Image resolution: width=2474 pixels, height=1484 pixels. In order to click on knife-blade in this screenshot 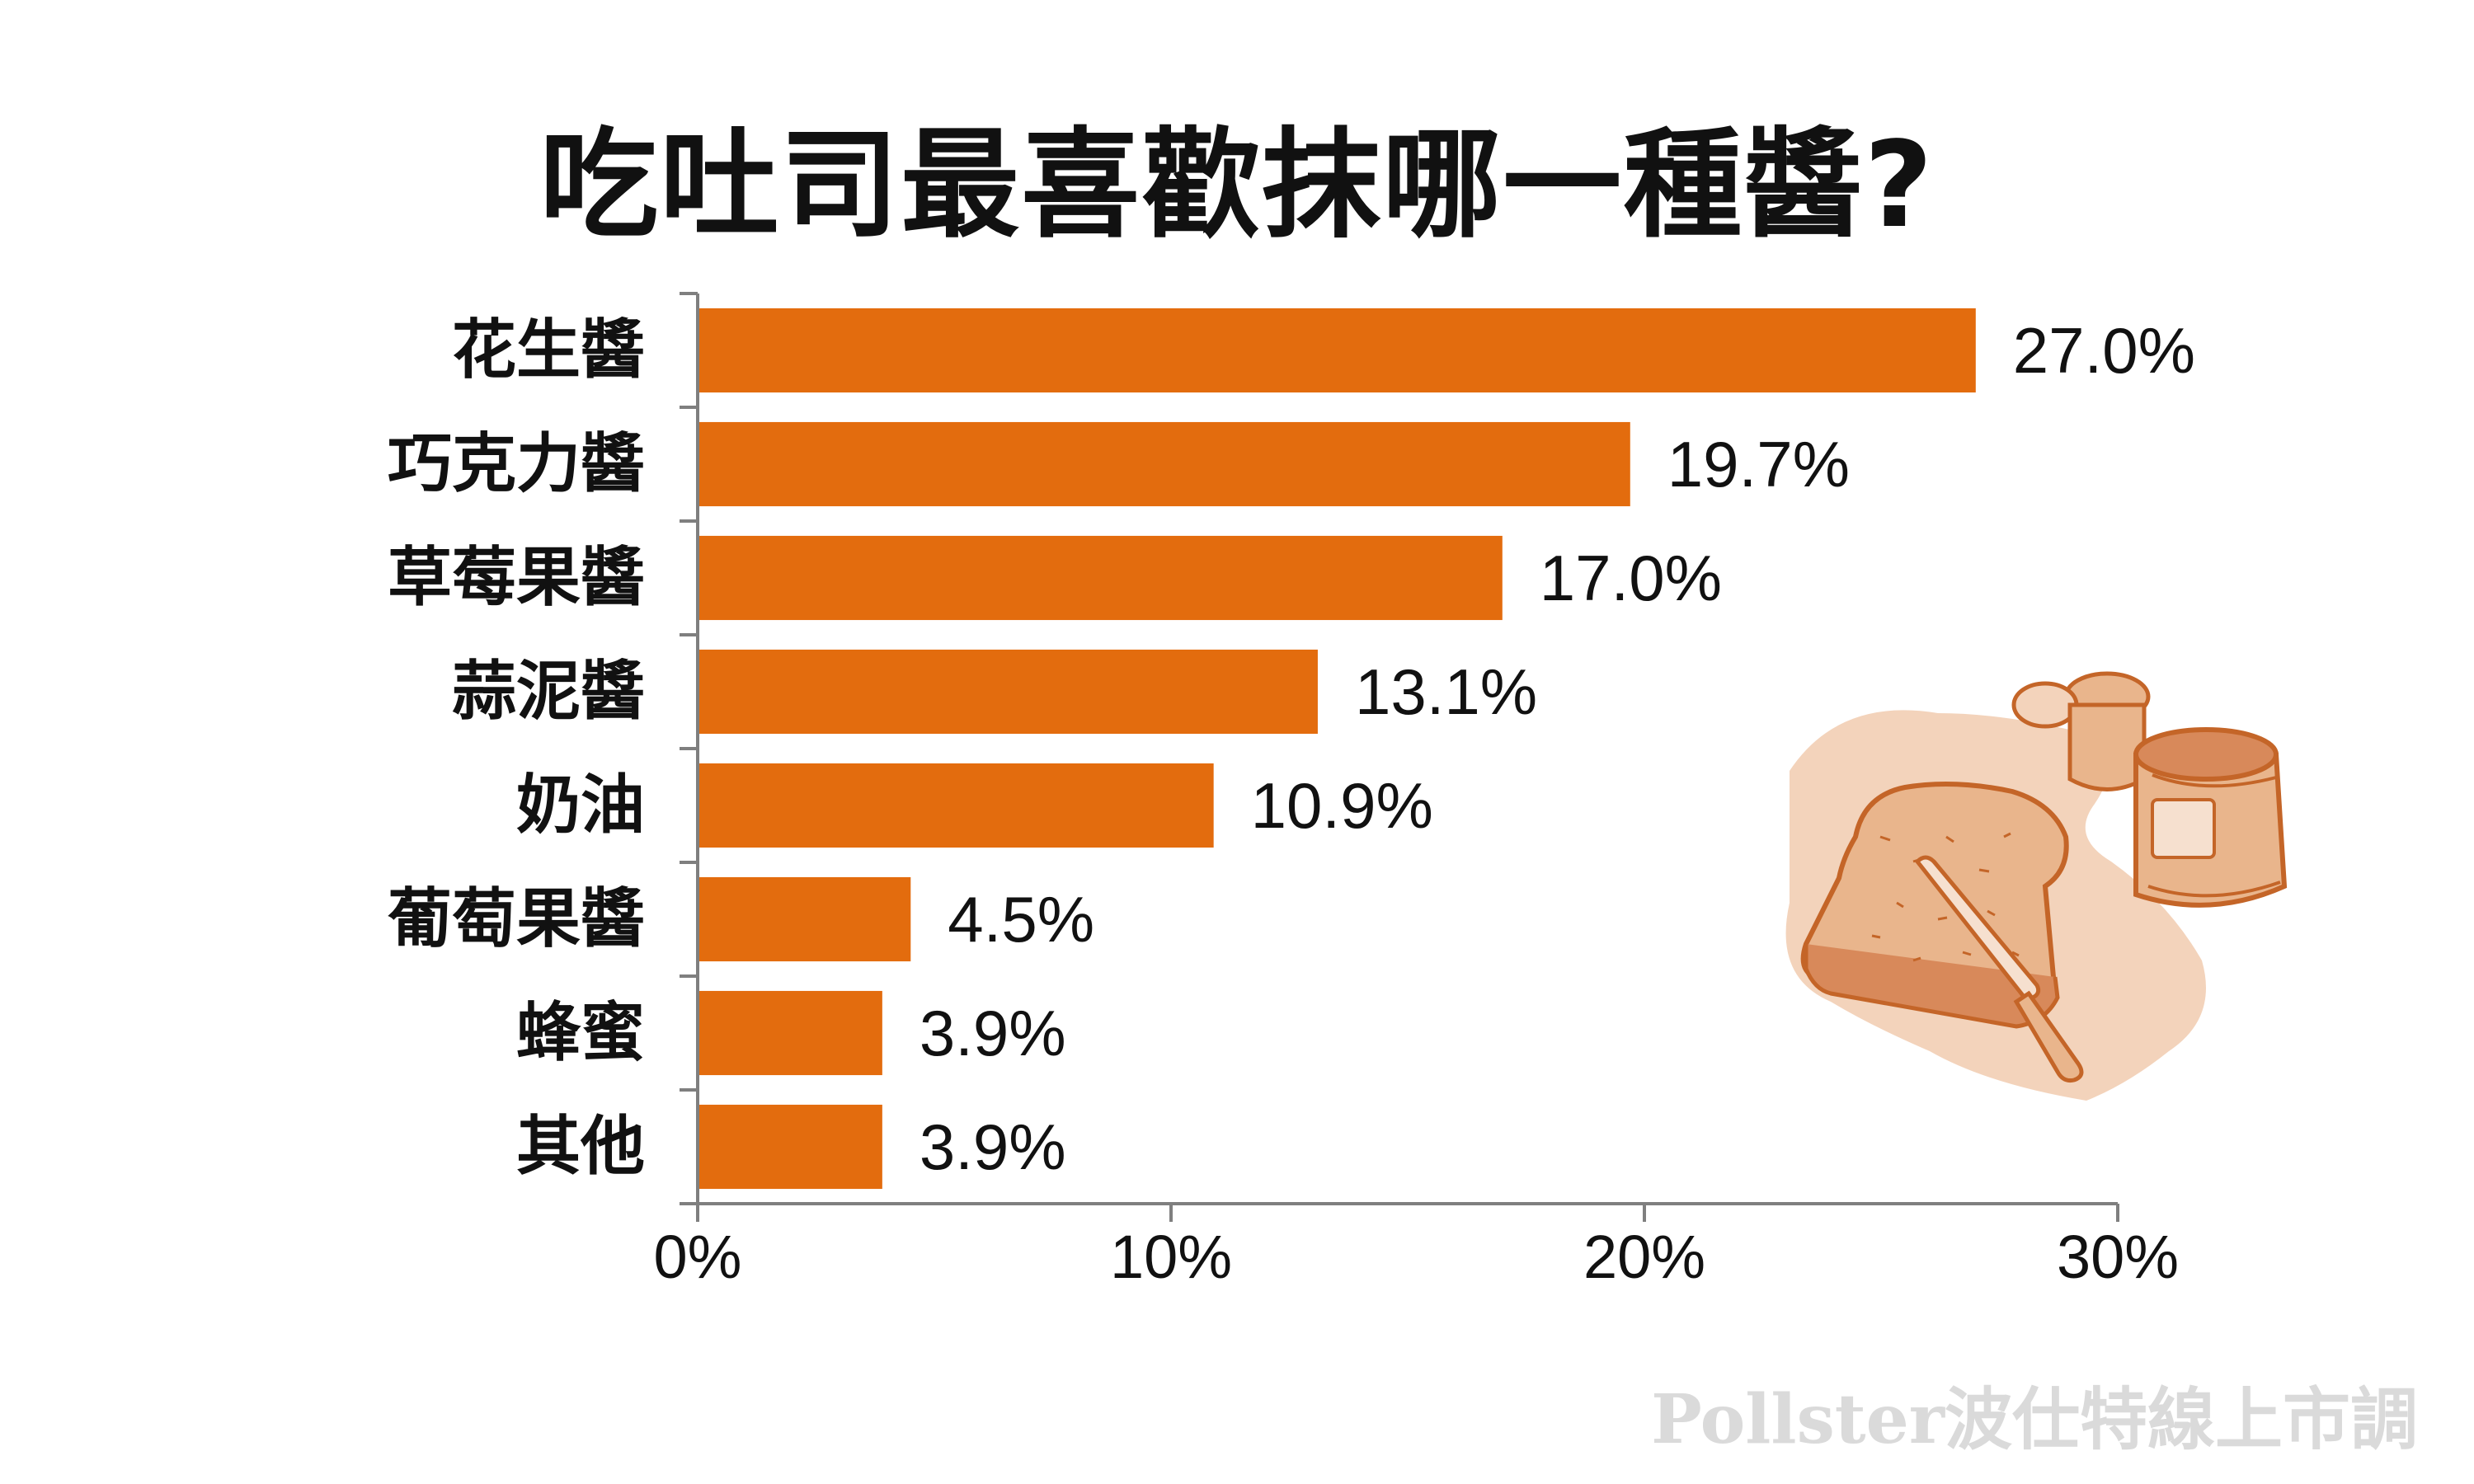, I will do `click(1977, 927)`.